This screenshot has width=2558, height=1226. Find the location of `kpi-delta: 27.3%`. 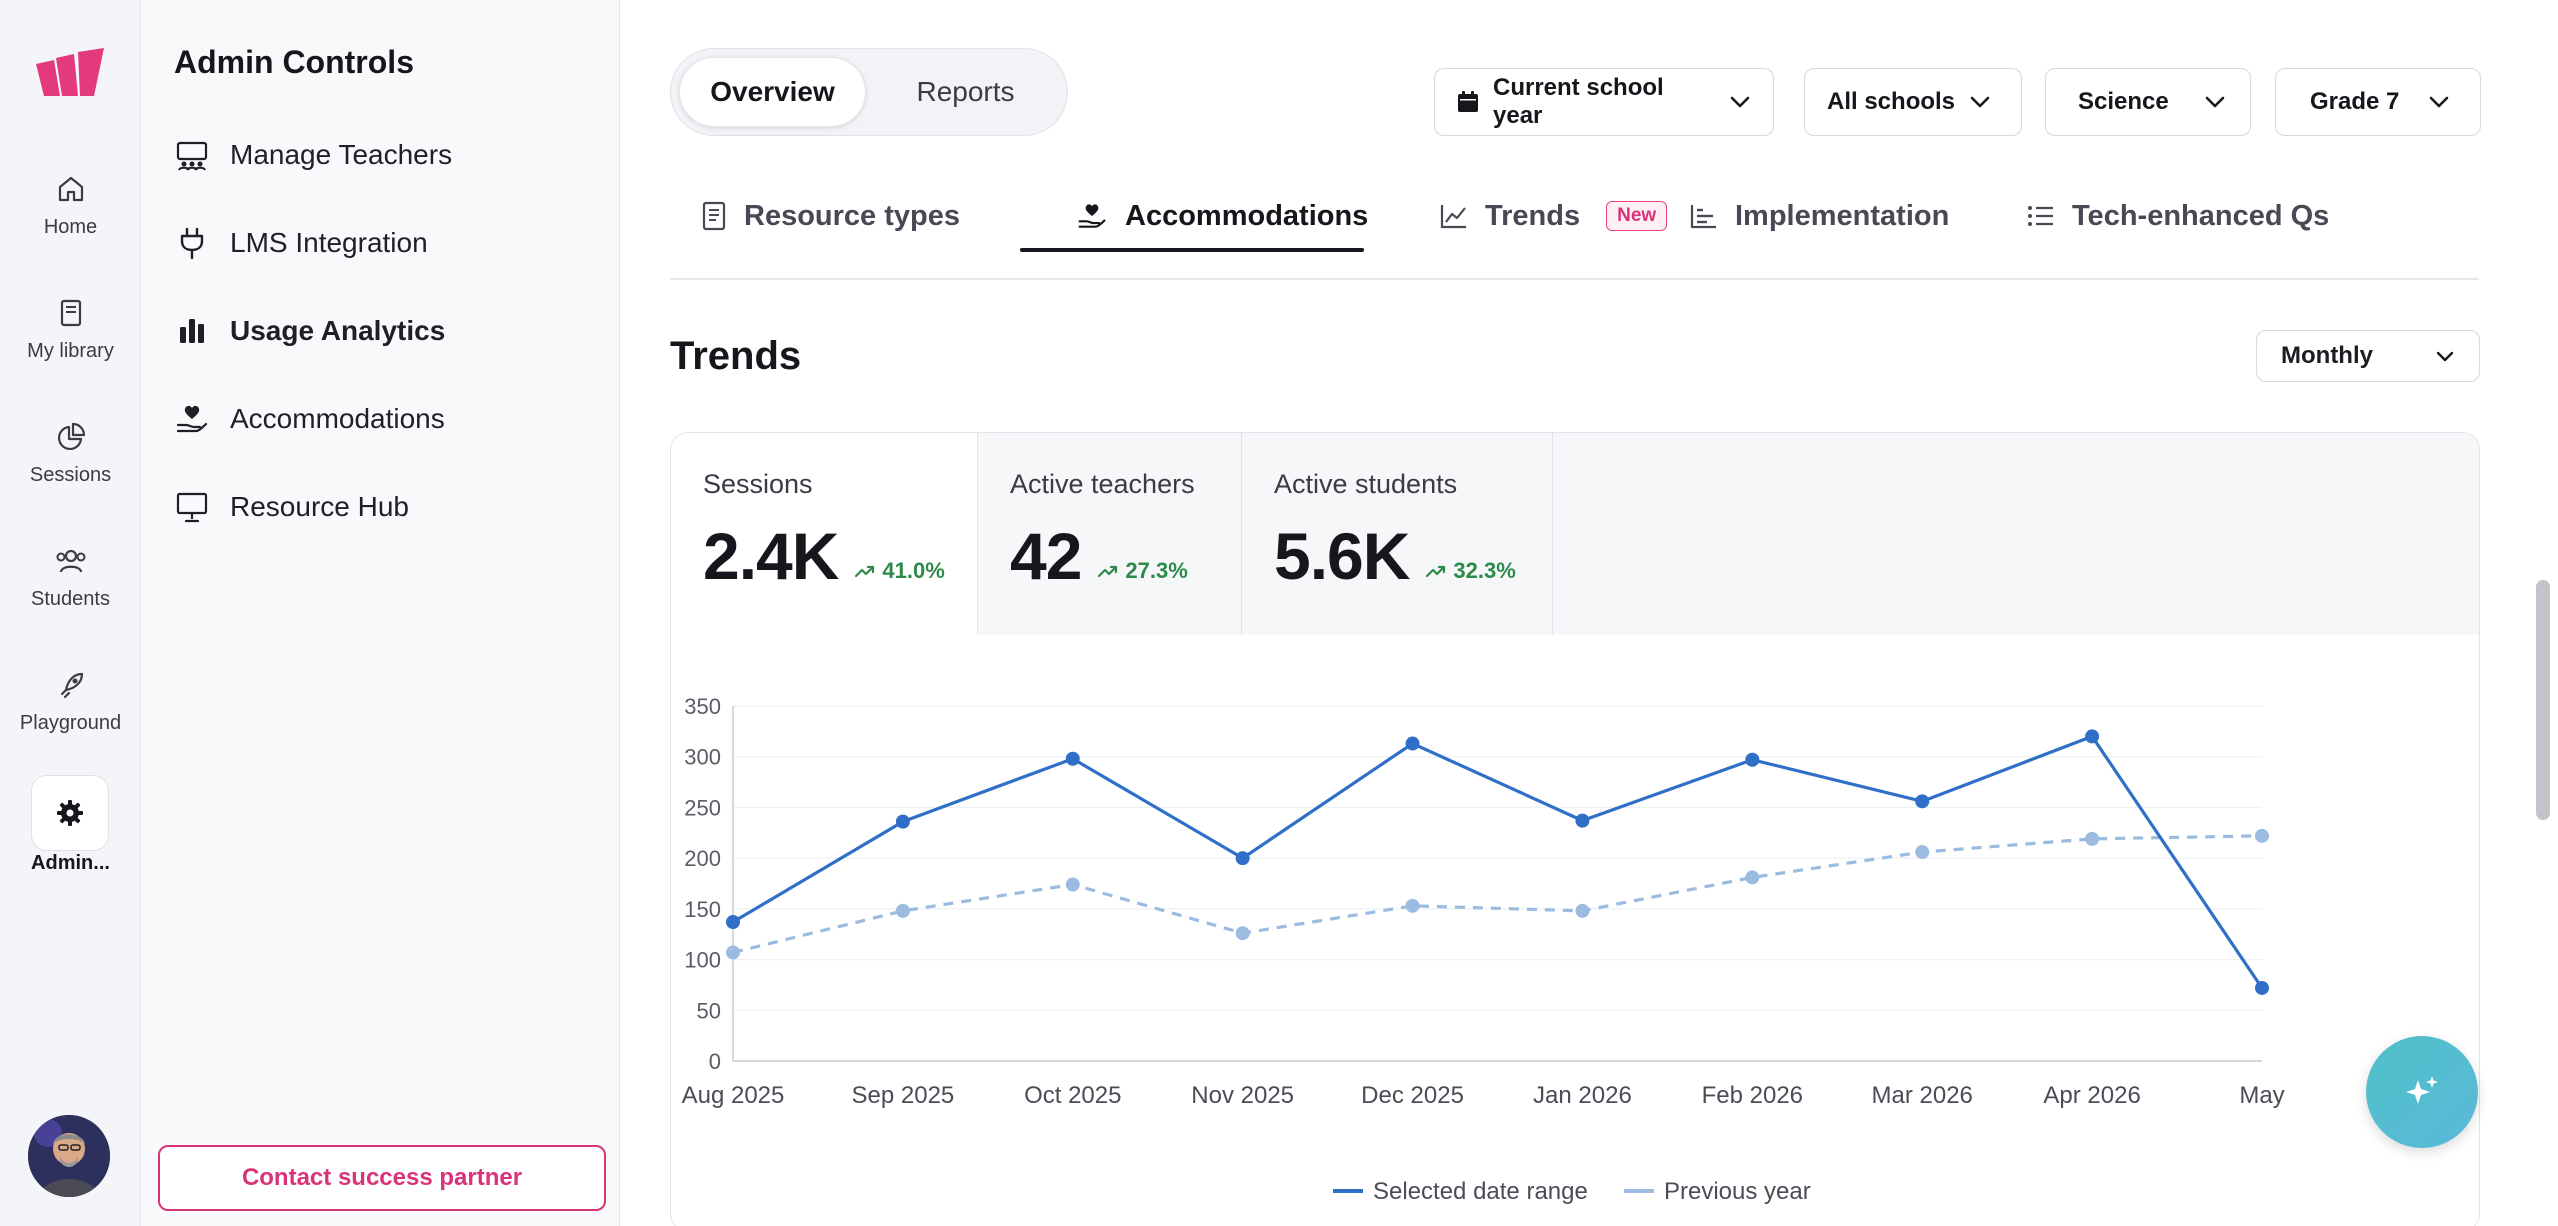

kpi-delta: 27.3% is located at coordinates (1142, 571).